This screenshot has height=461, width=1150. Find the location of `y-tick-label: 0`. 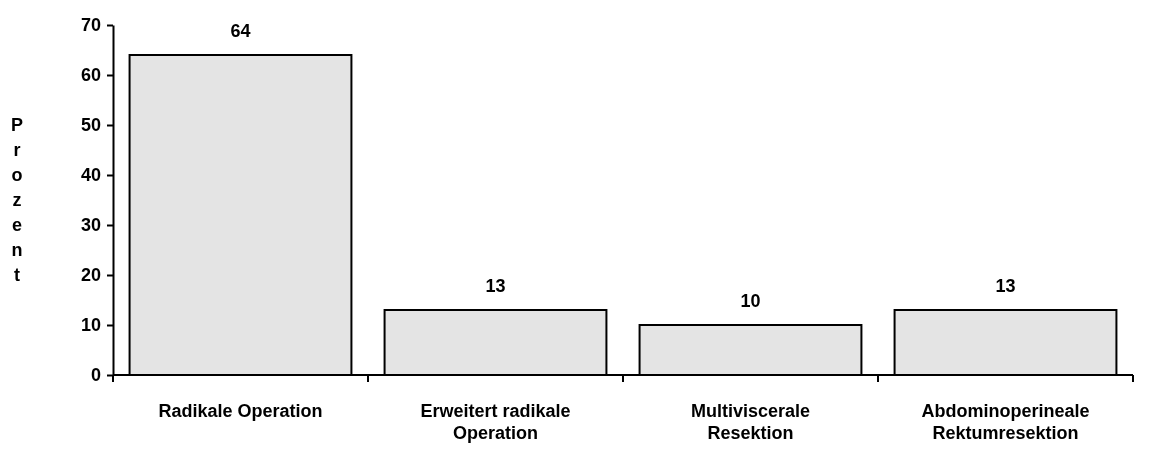

y-tick-label: 0 is located at coordinates (95, 375).